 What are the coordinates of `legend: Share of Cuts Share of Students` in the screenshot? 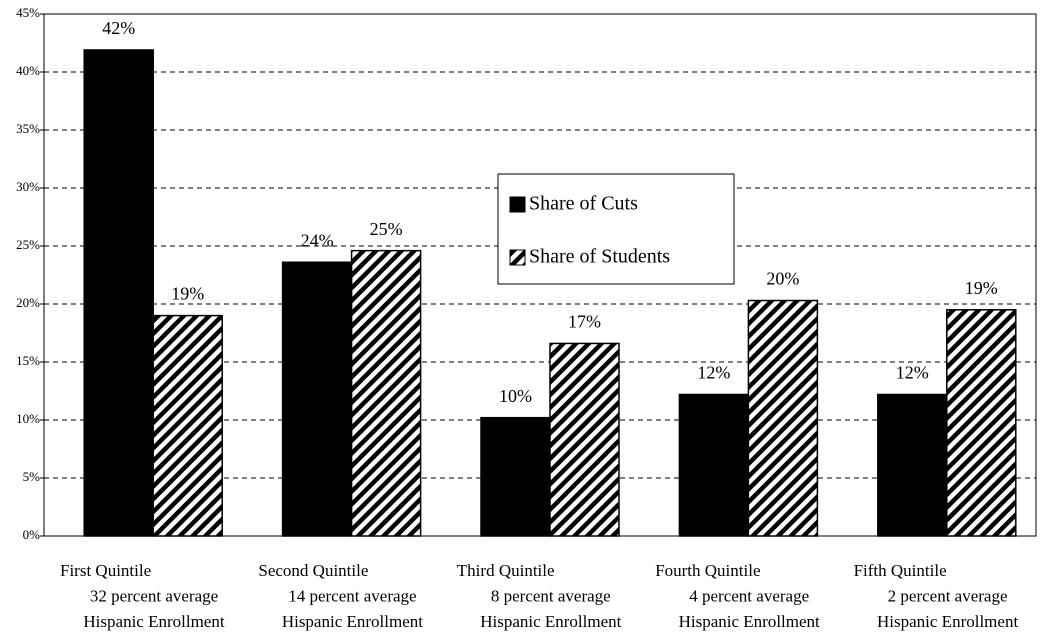 It's located at (616, 229).